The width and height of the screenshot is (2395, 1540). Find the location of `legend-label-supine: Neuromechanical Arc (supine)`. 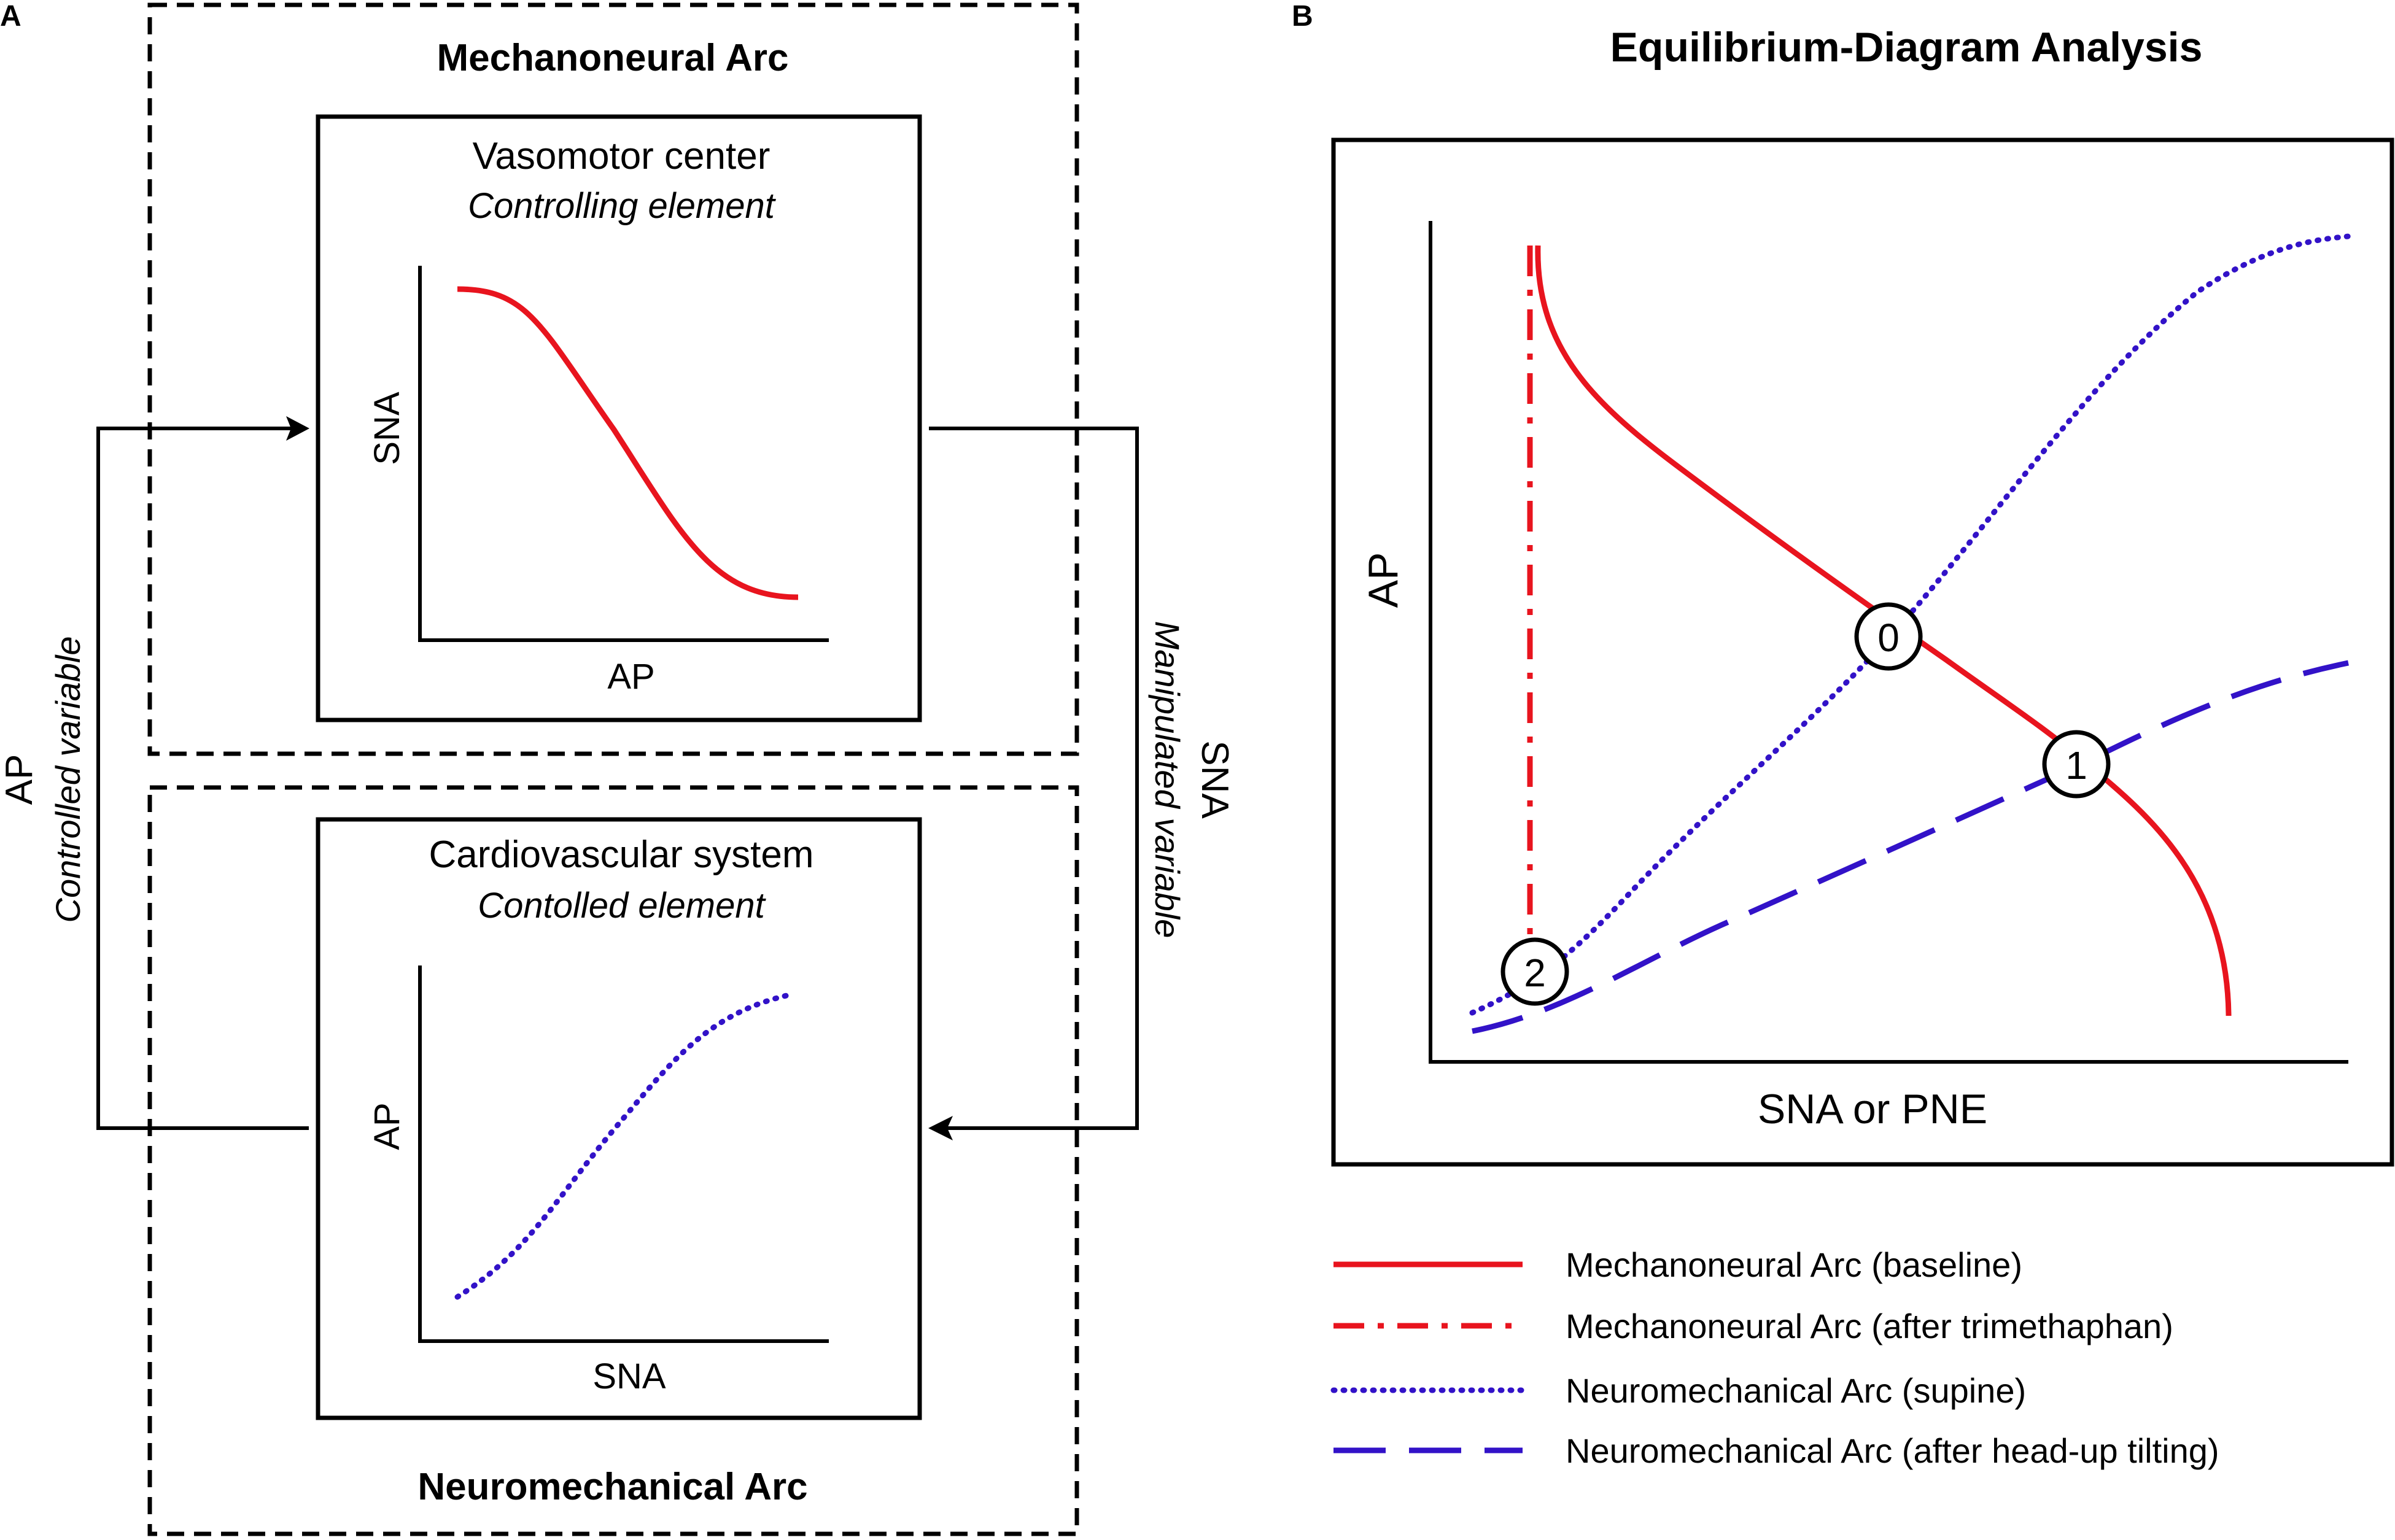

legend-label-supine: Neuromechanical Arc (supine) is located at coordinates (1796, 1391).